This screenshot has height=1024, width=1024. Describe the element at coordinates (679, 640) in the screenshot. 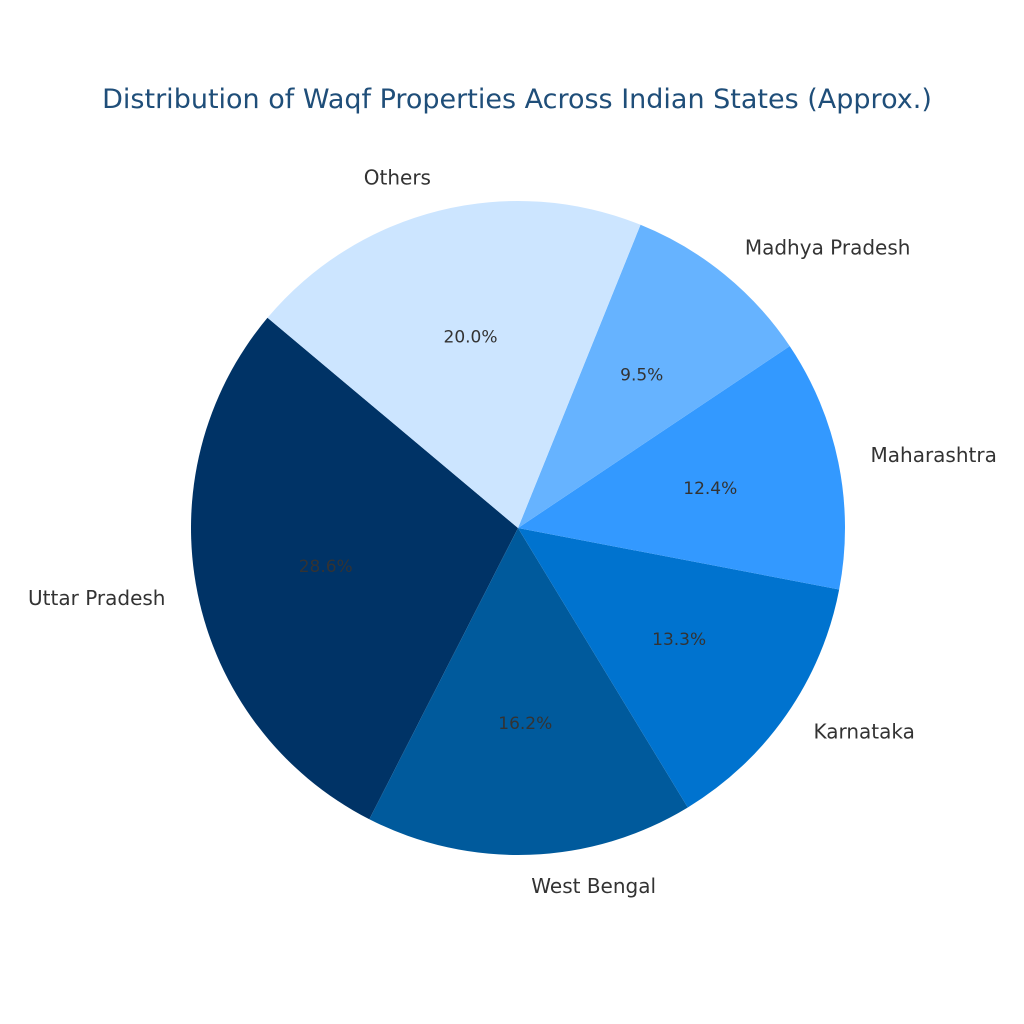

I see `pct-label-karnataka: 13.3%` at that location.